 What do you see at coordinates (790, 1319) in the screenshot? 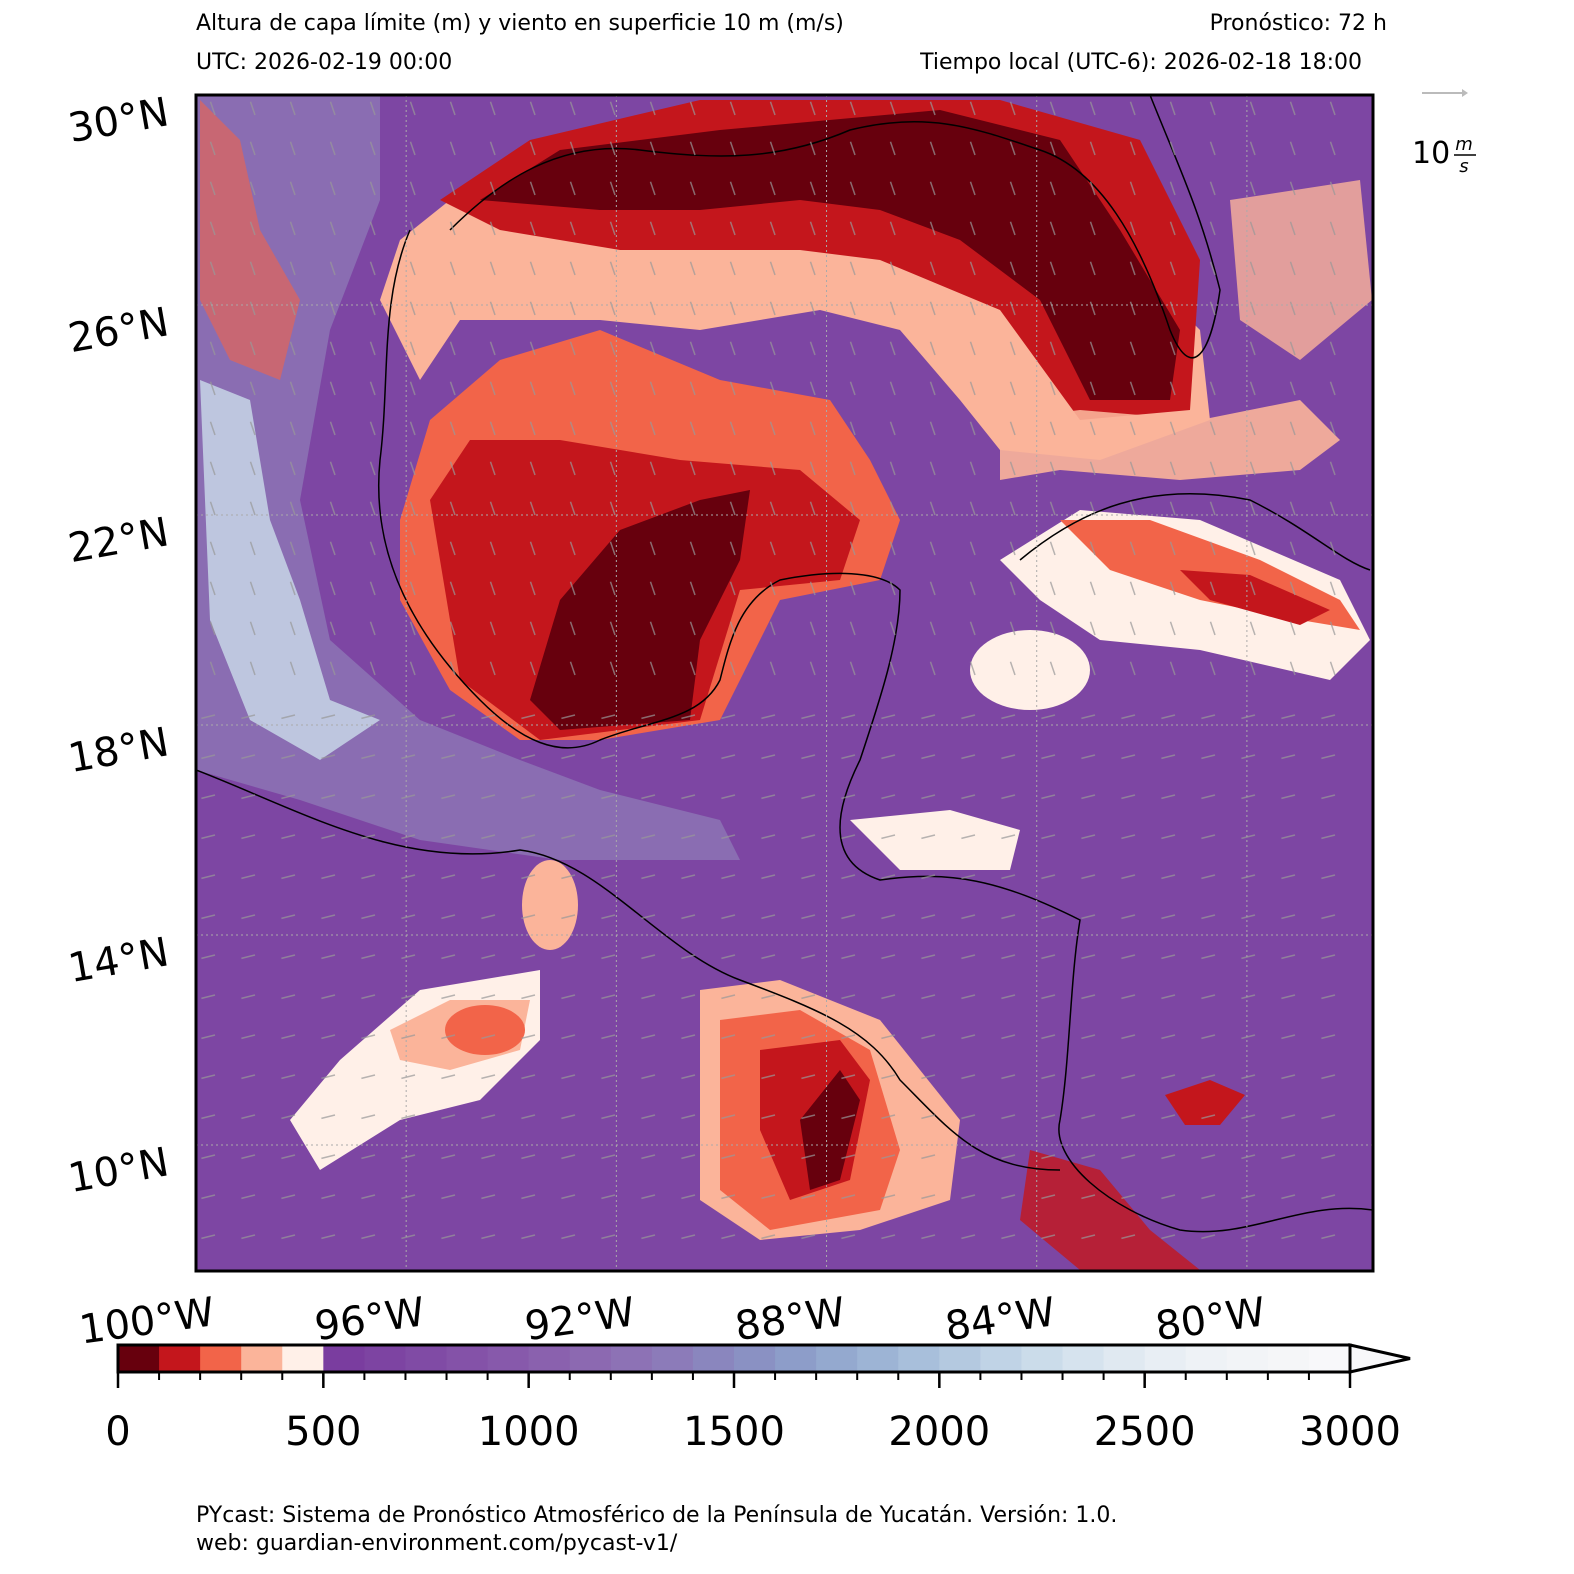
I see `lon-tick-label: 88°W` at bounding box center [790, 1319].